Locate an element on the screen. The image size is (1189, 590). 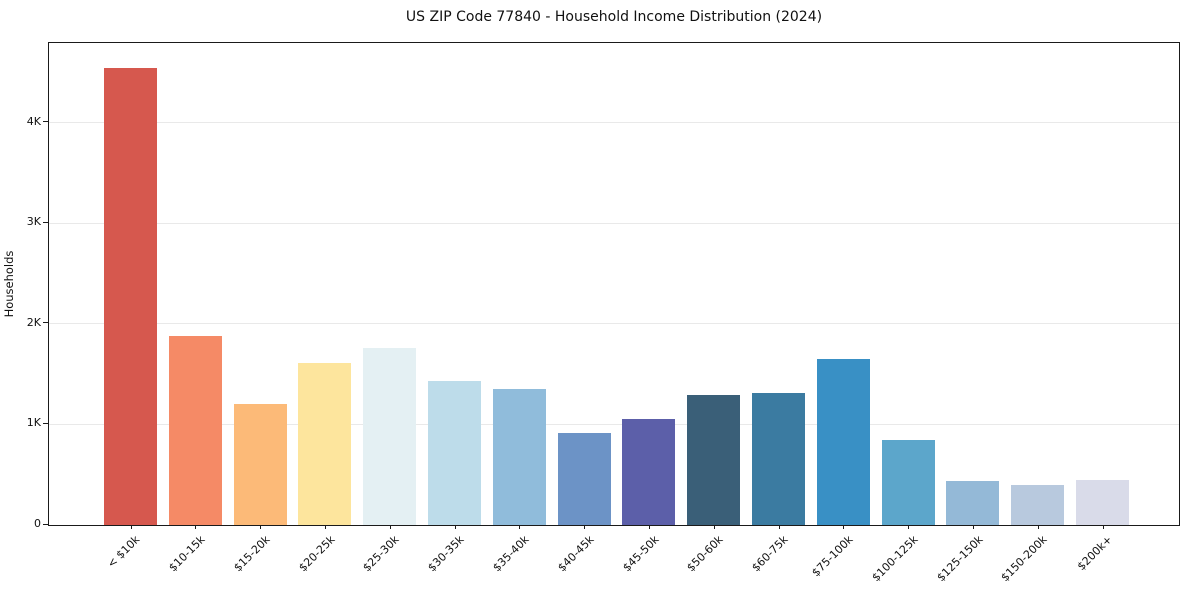
bar-100-125k is located at coordinates (908, 482).